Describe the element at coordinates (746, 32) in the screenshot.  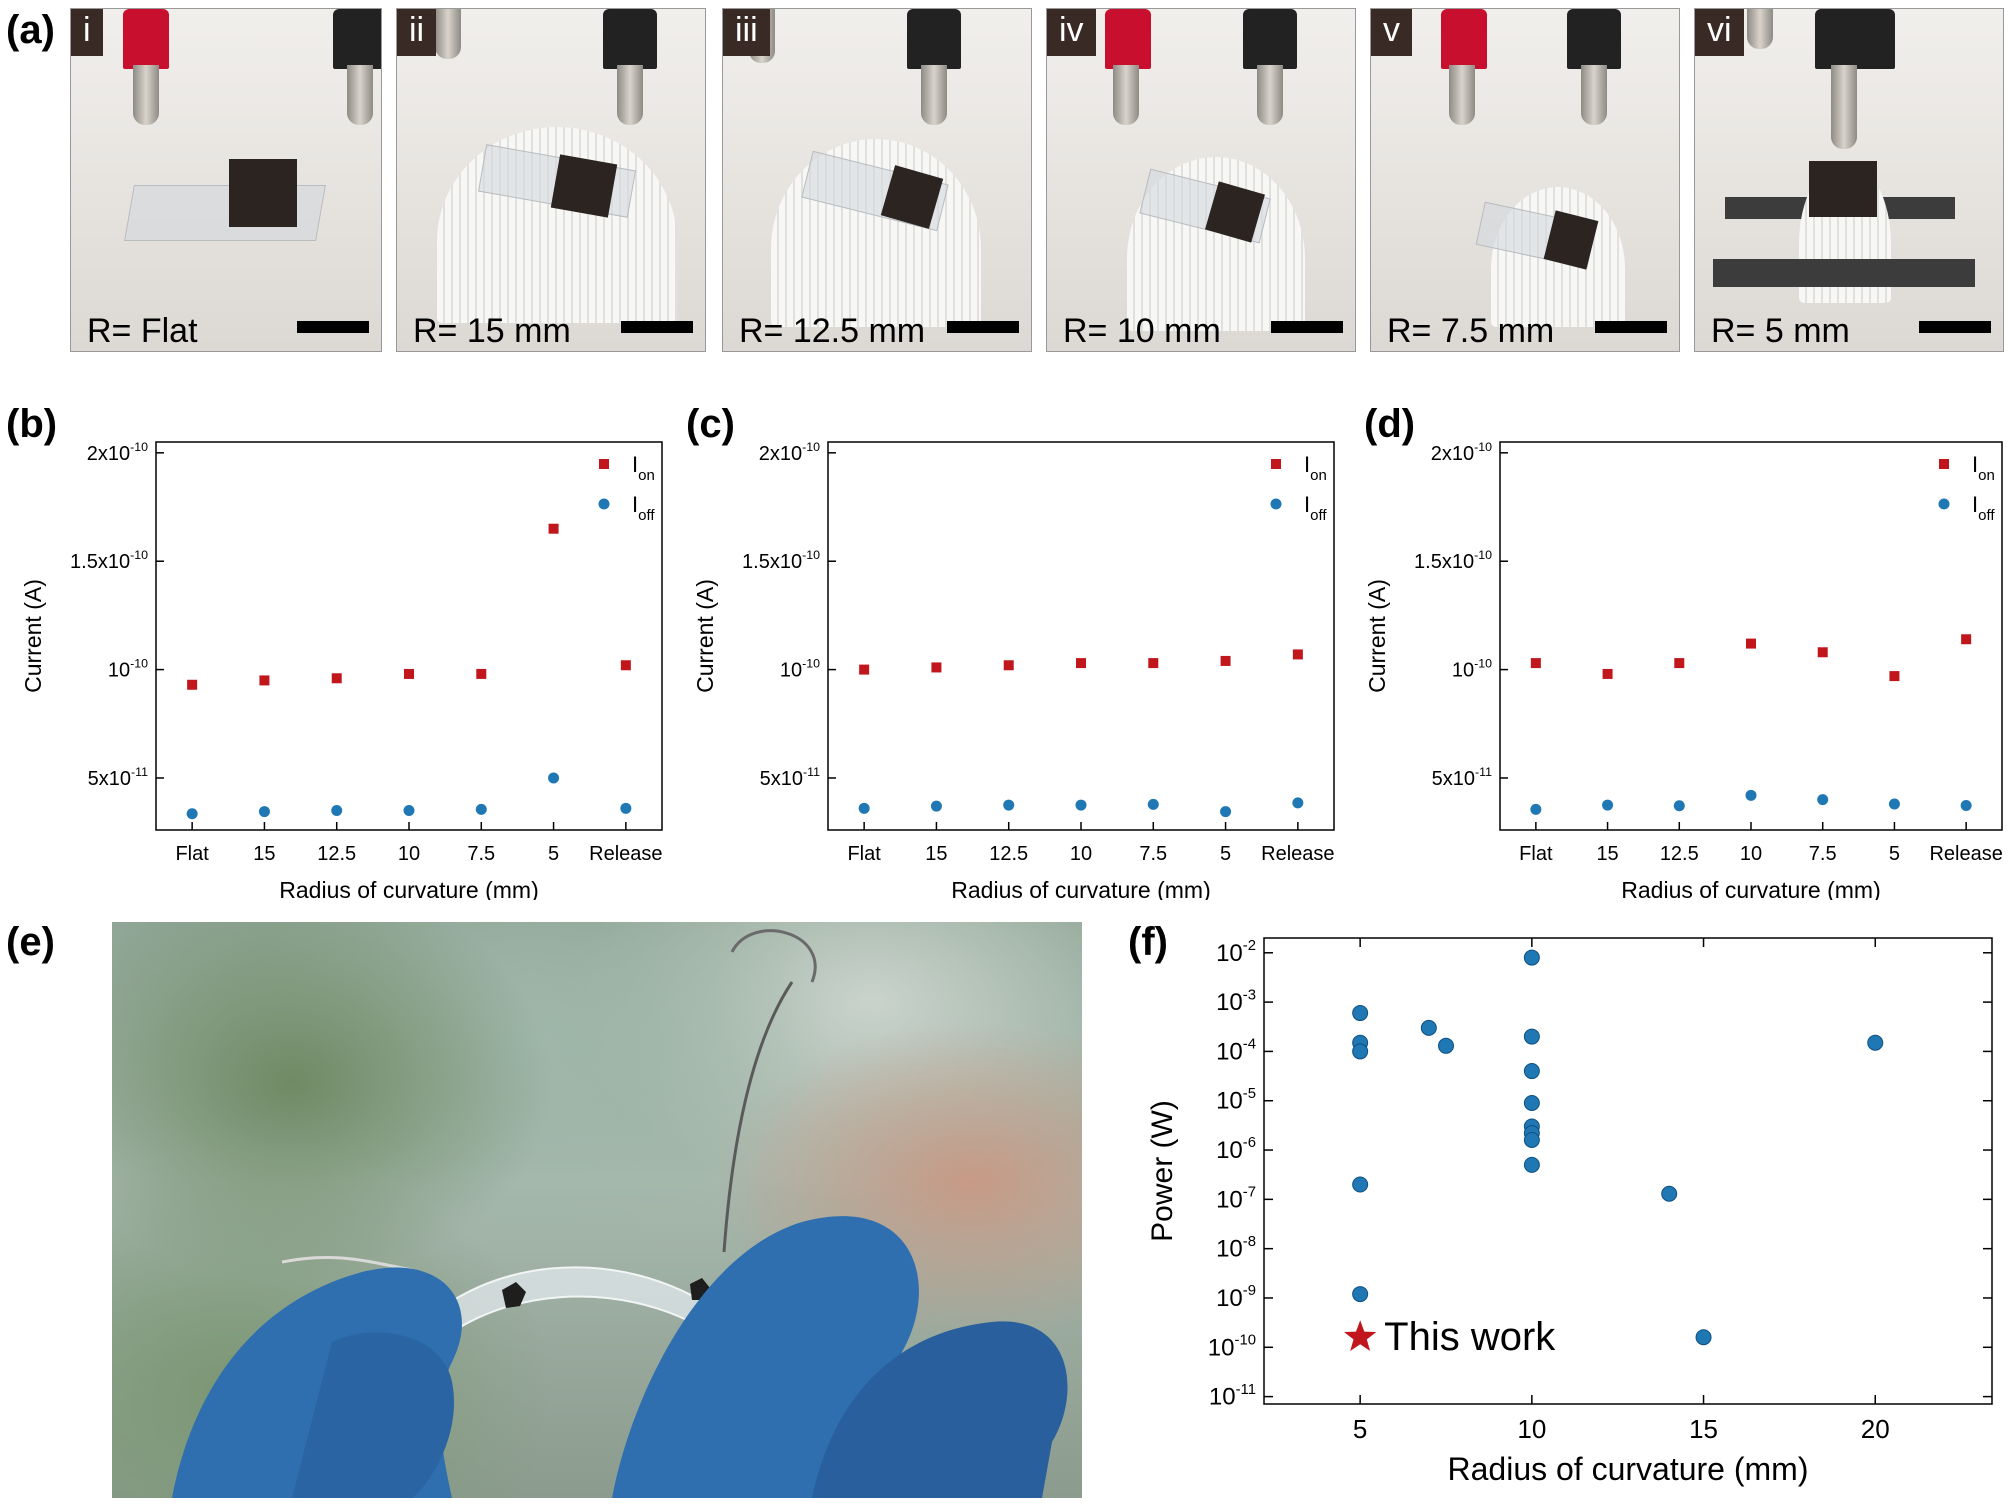
I see `photo-roman-label: iii` at that location.